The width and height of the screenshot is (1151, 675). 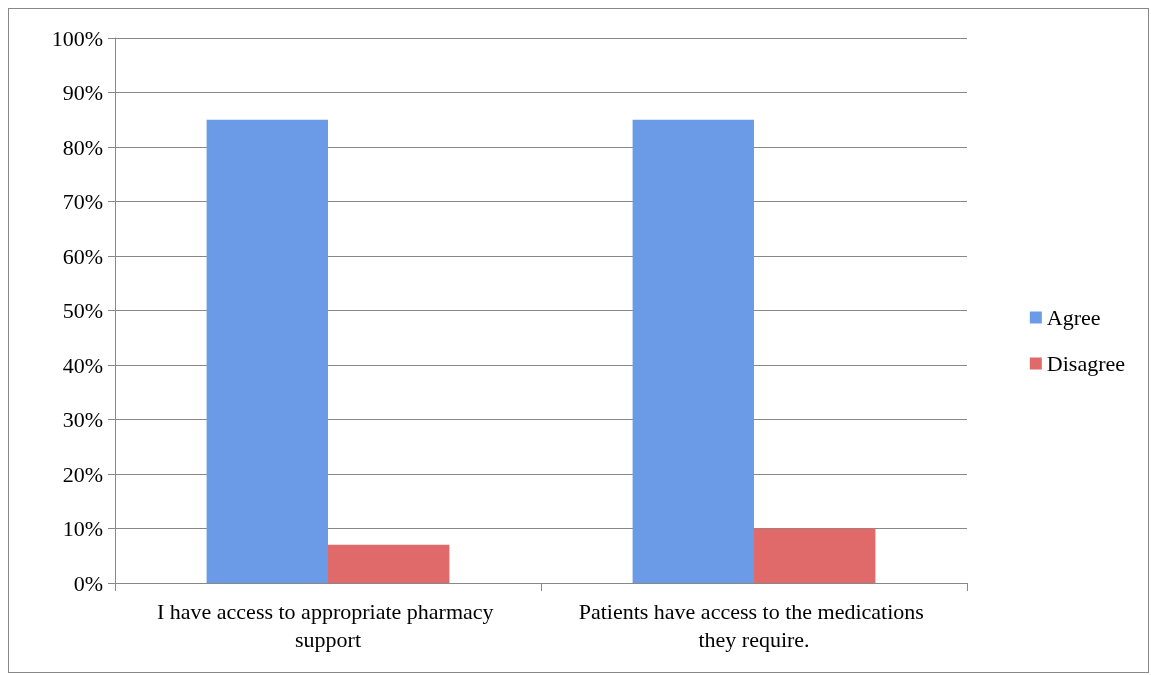 I want to click on y-tick-label: 30%, so click(x=82, y=419).